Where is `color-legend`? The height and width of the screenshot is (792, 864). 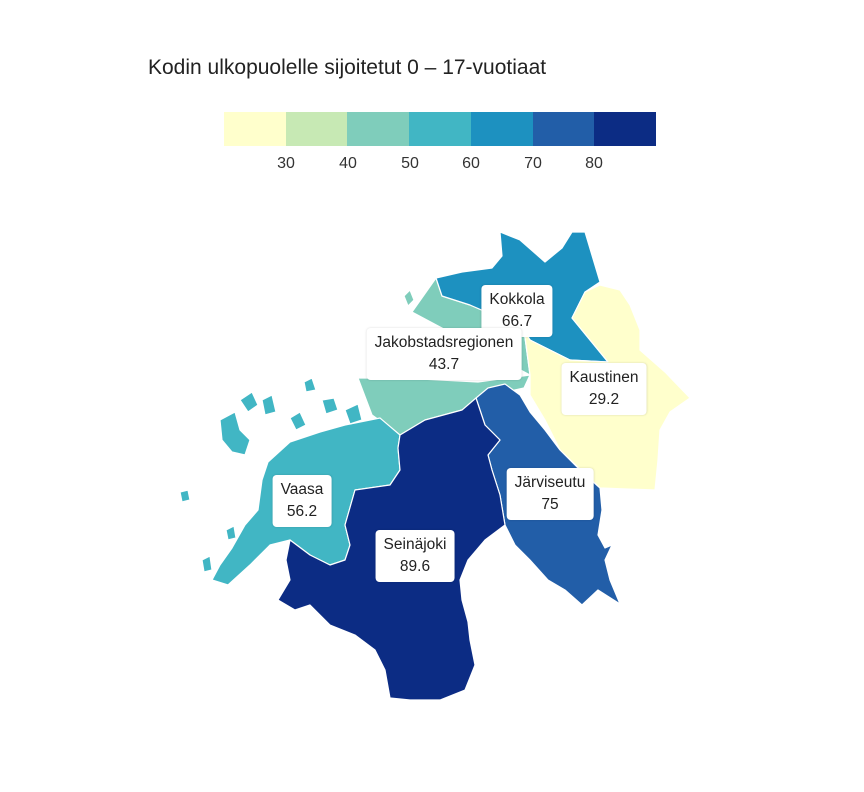
color-legend is located at coordinates (440, 129).